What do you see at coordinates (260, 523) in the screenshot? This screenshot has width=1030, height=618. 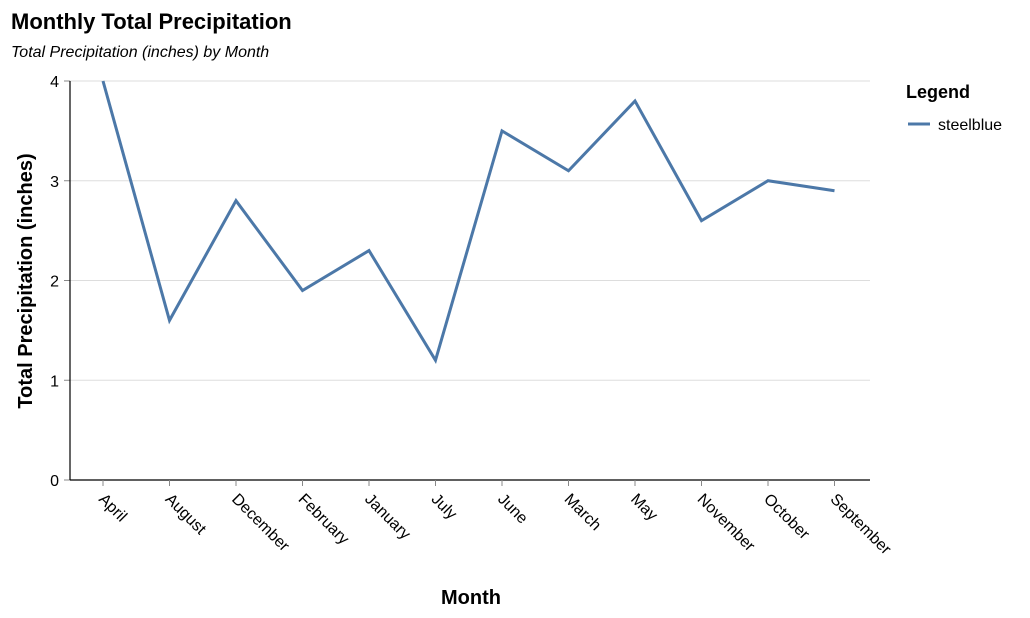 I see `x-tick-label: December` at bounding box center [260, 523].